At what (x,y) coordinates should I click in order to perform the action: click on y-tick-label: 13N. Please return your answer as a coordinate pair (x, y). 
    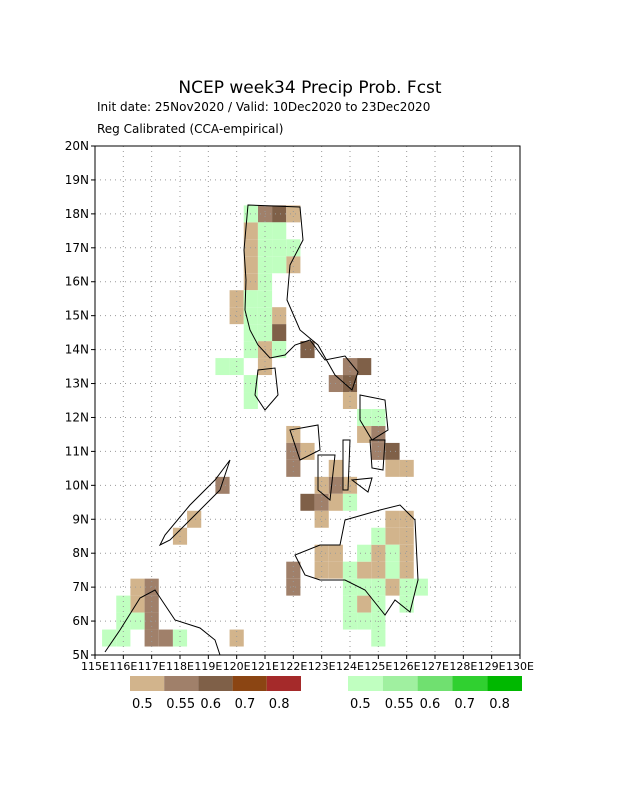
    Looking at the image, I should click on (77, 384).